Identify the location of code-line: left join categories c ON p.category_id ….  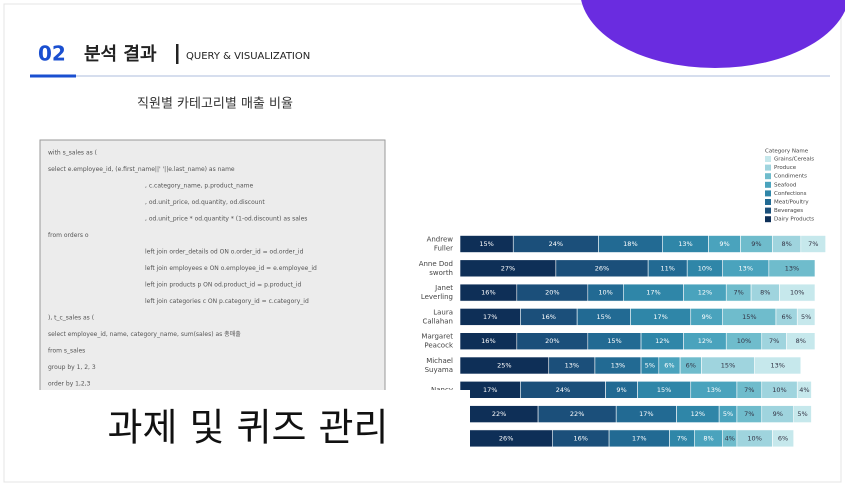
(227, 301).